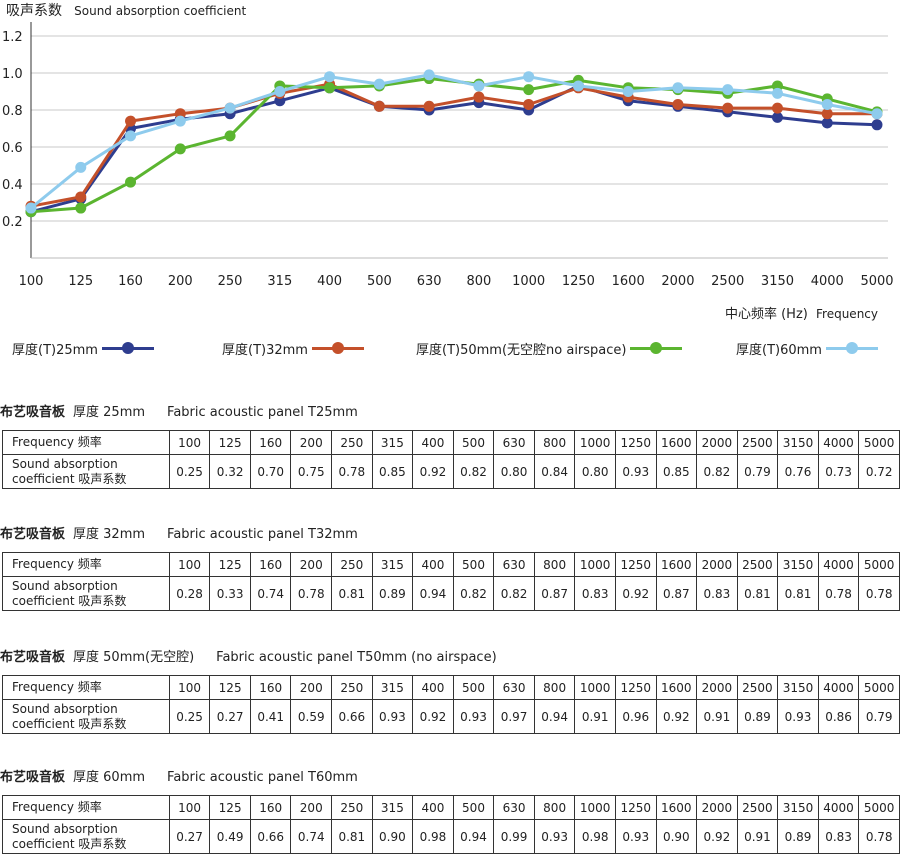 The height and width of the screenshot is (864, 900). Describe the element at coordinates (270, 471) in the screenshot. I see `coefficient-cell: 0.70` at that location.